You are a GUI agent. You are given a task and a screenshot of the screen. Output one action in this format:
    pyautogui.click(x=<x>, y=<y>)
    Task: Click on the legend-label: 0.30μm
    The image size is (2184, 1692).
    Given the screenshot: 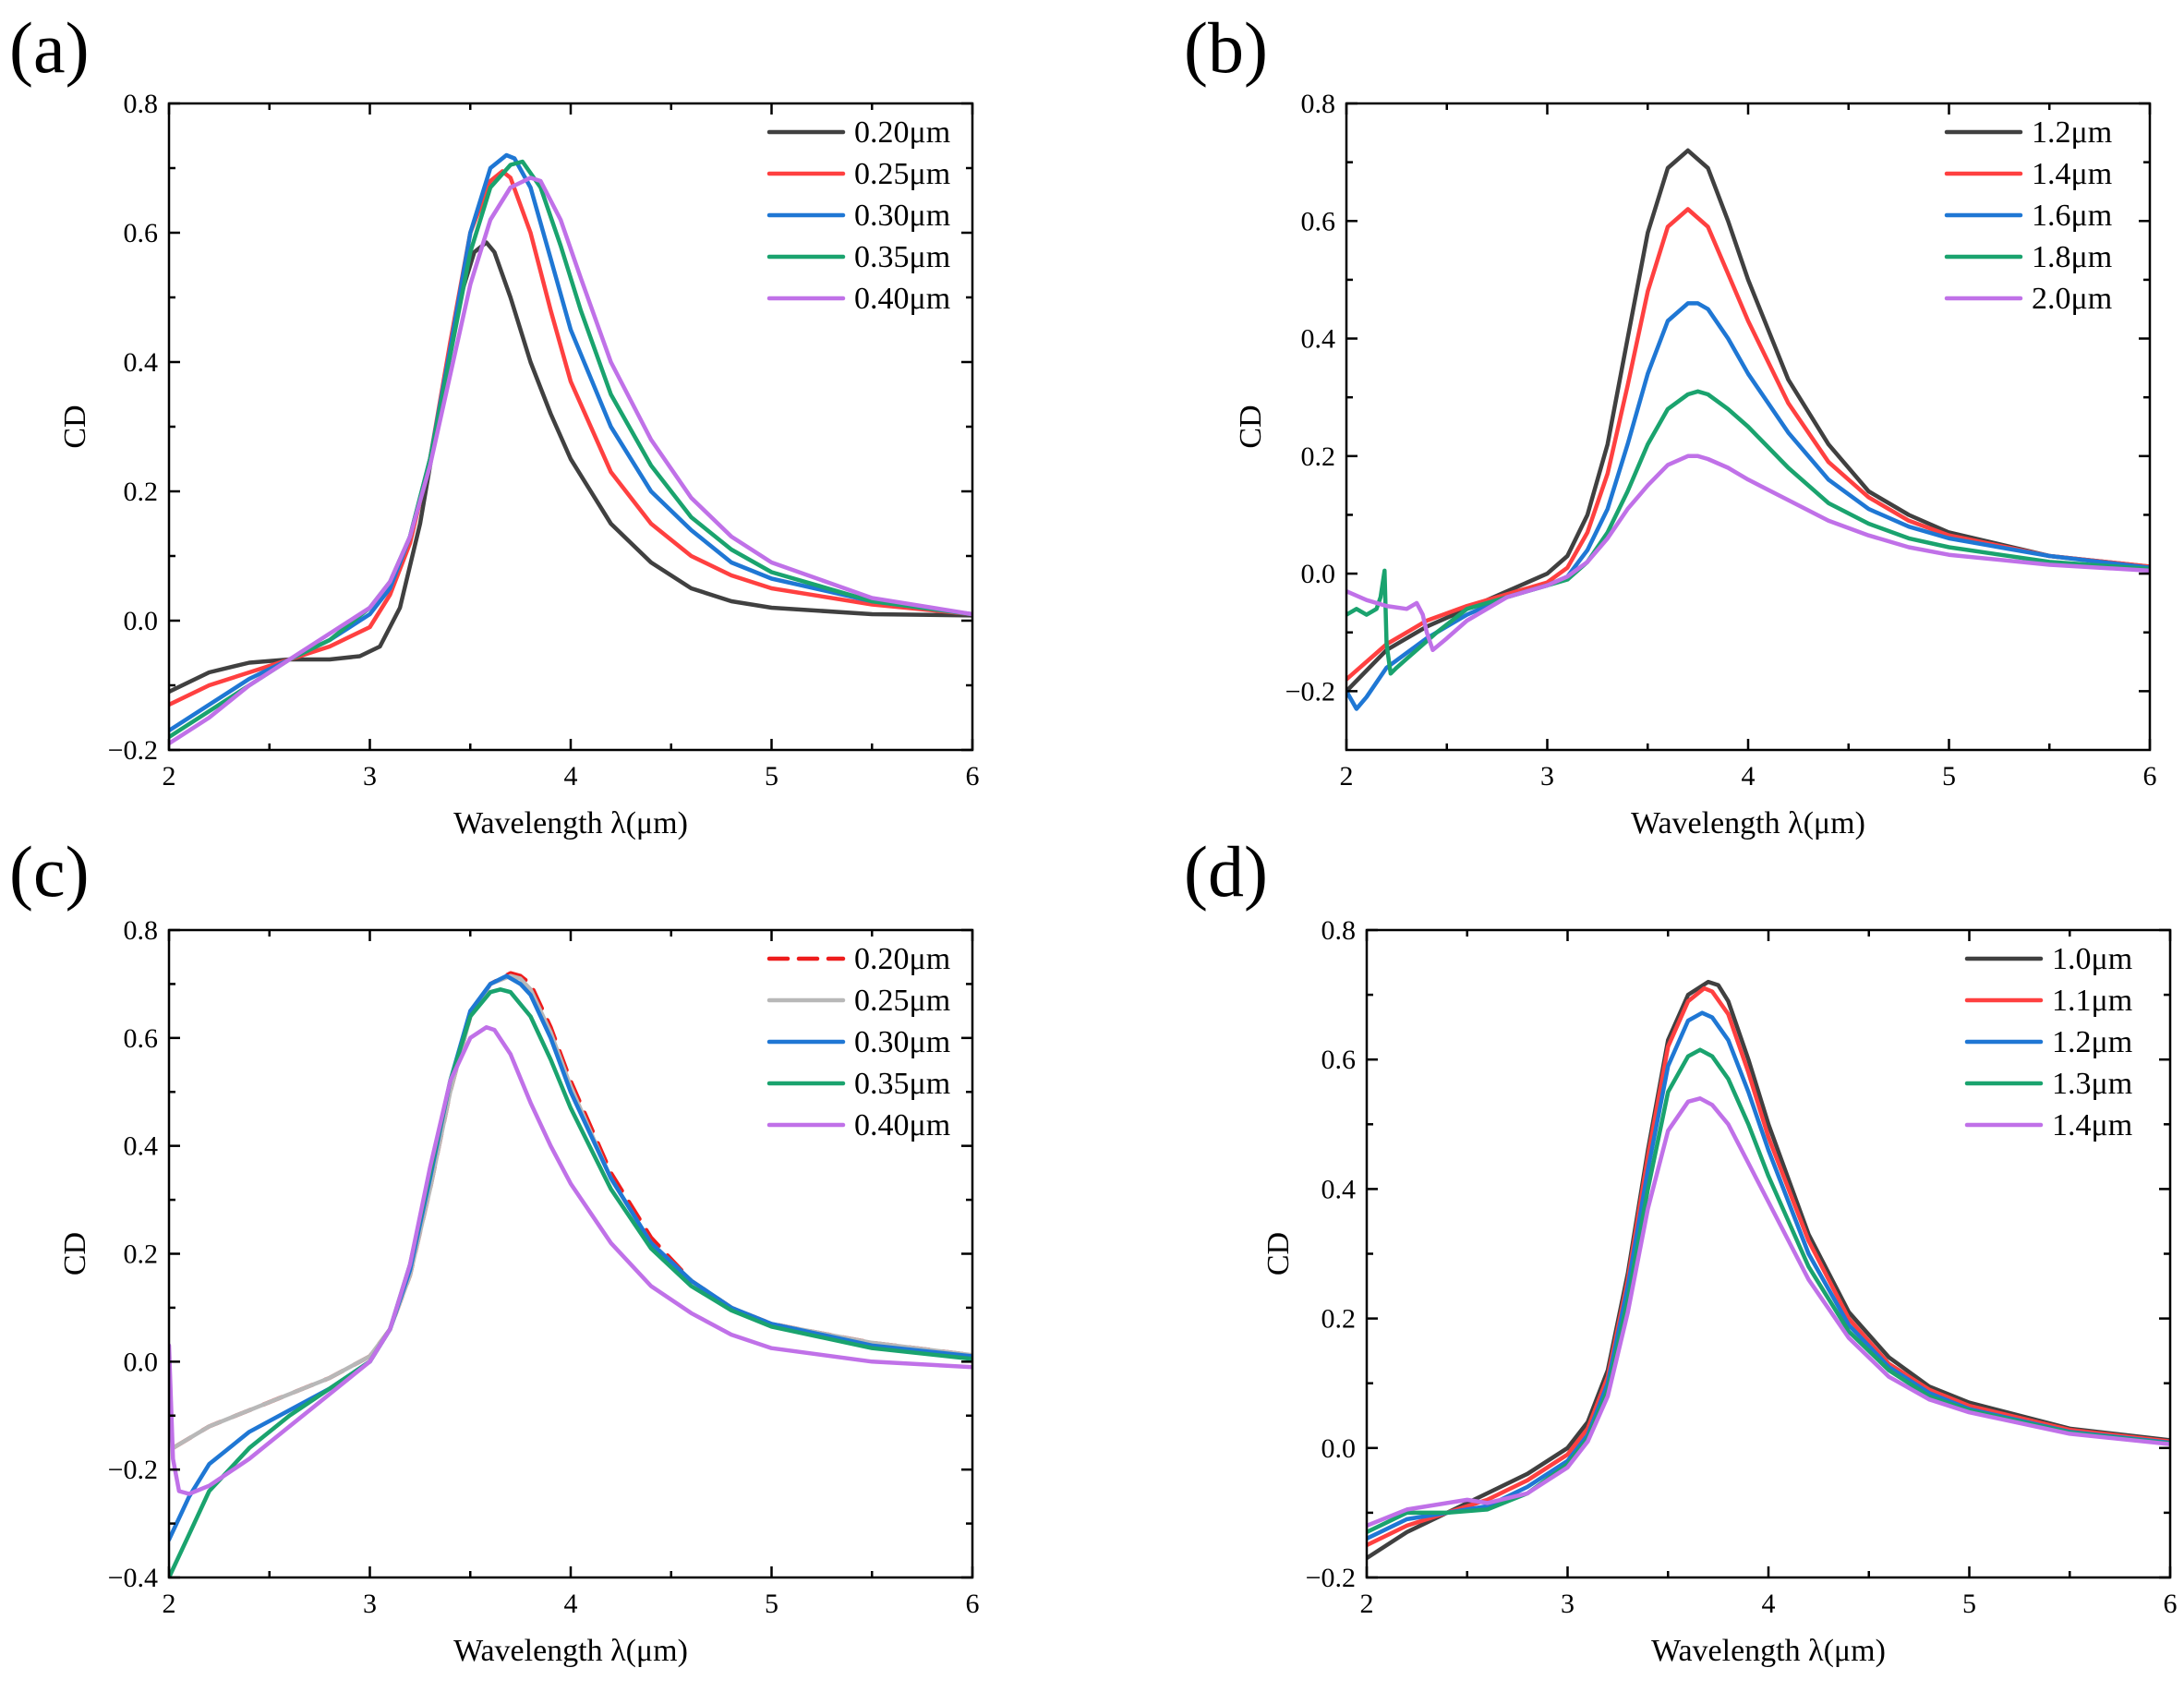 What is the action you would take?
    pyautogui.click(x=902, y=1042)
    